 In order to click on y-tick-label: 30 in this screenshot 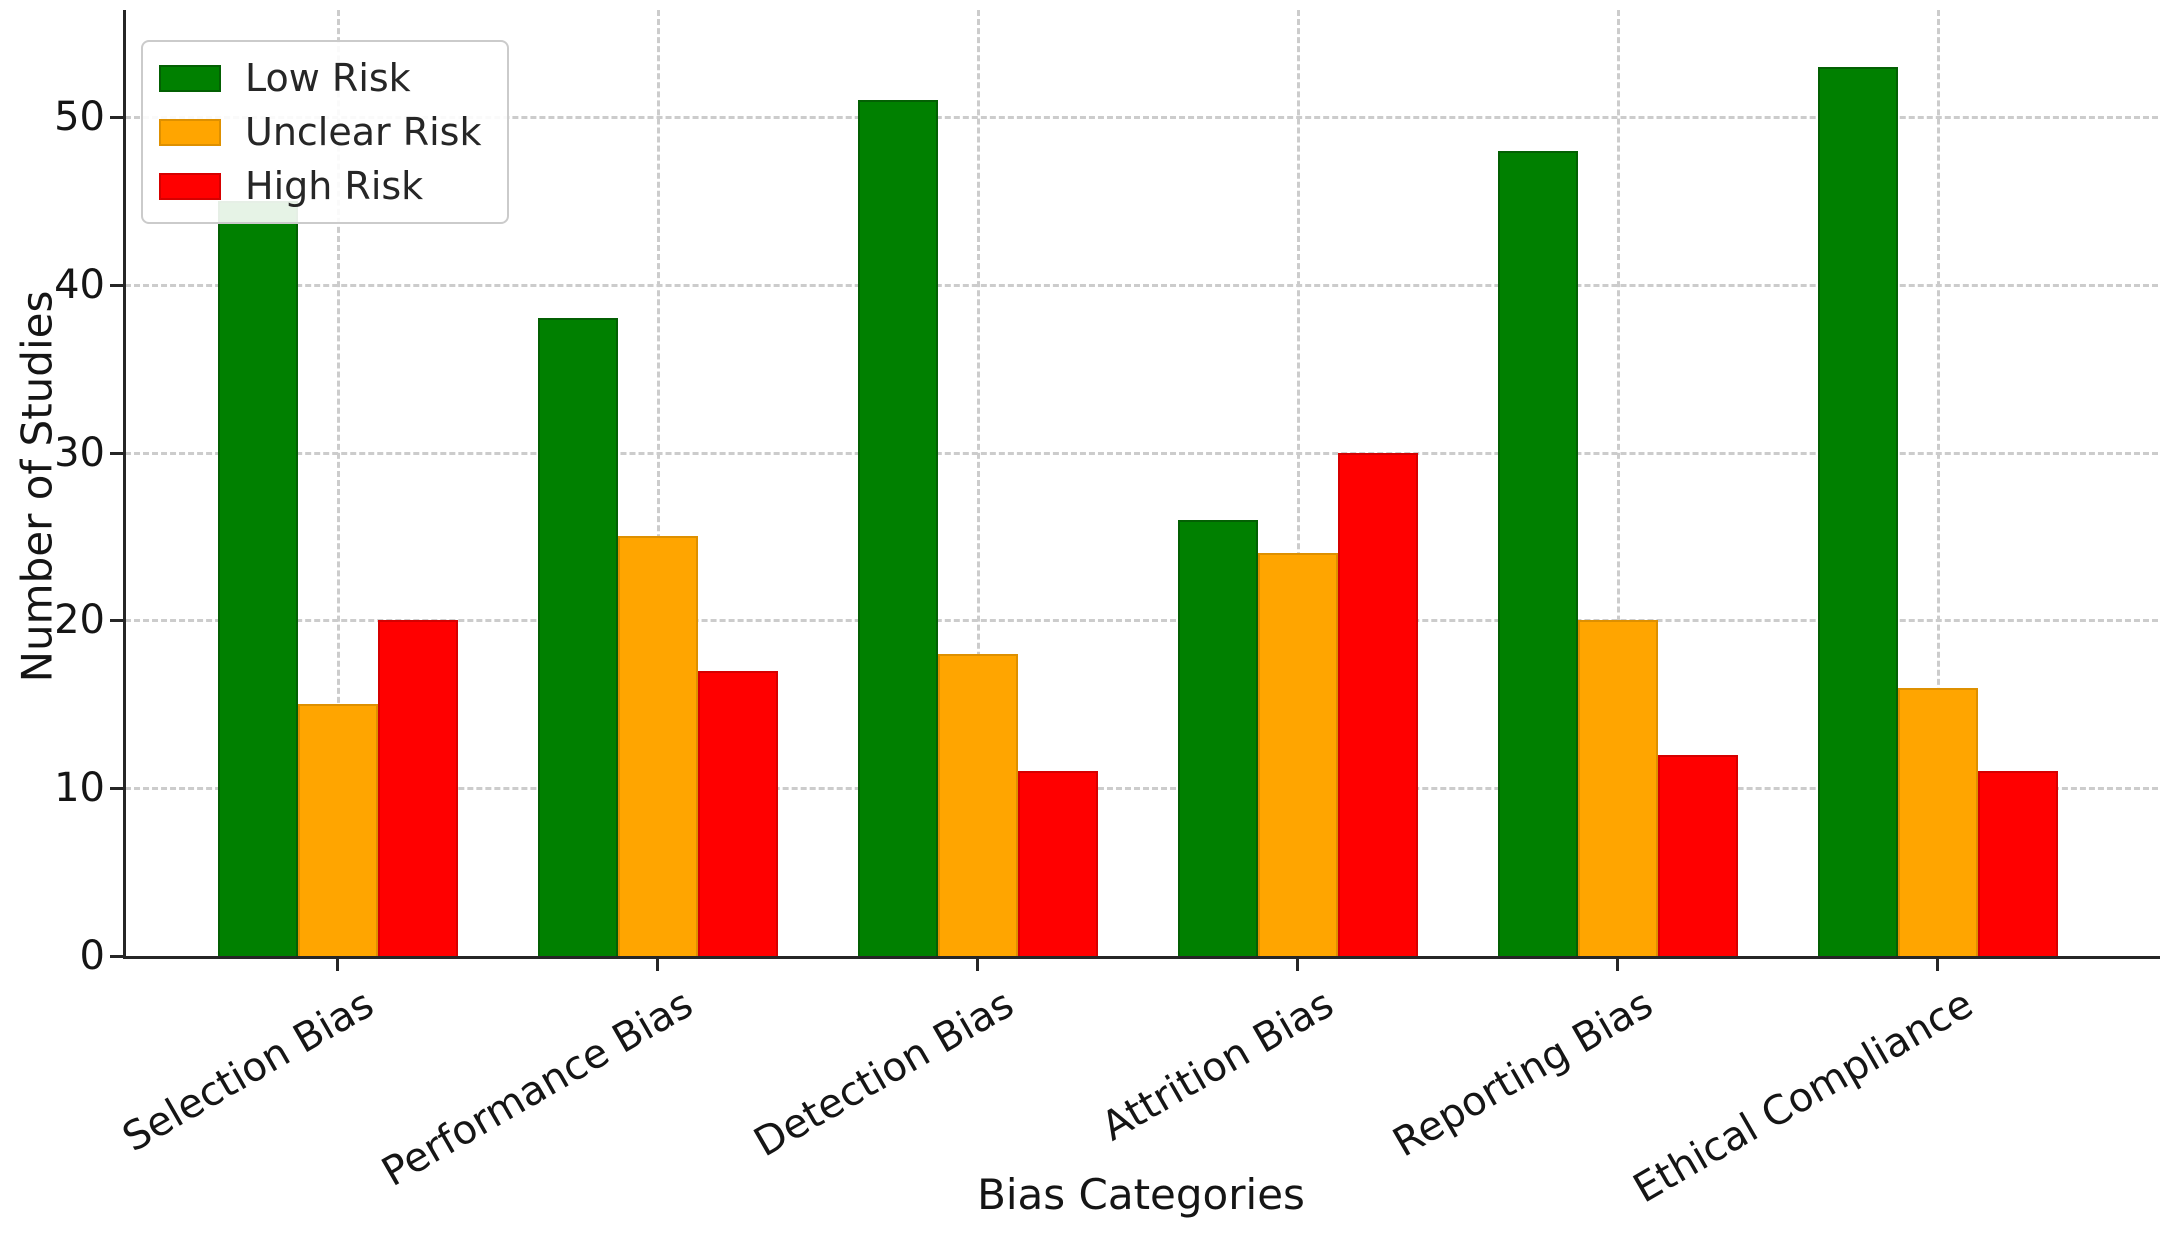, I will do `click(79, 452)`.